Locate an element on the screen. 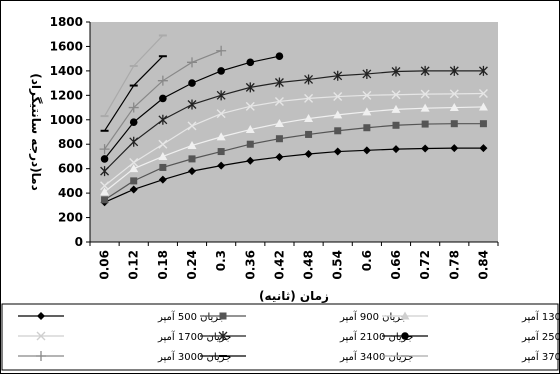 The height and width of the screenshot is (374, 560). x-tick-label: 0.24 is located at coordinates (192, 265).